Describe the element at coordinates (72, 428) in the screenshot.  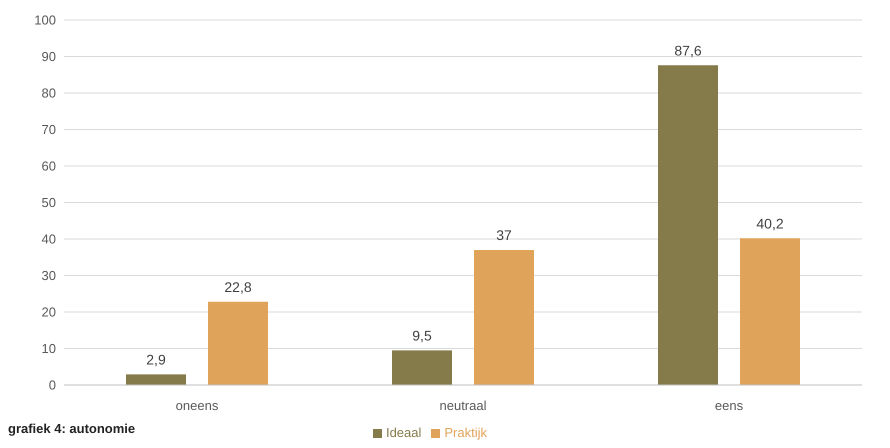
I see `text: grafiek 4: autonomie` at that location.